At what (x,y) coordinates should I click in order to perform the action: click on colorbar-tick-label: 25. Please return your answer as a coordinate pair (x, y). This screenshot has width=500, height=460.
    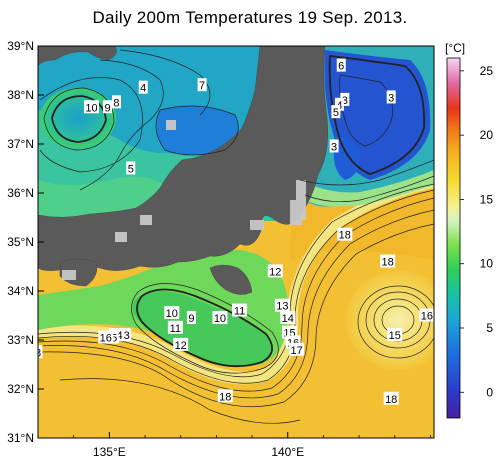
    Looking at the image, I should click on (487, 71).